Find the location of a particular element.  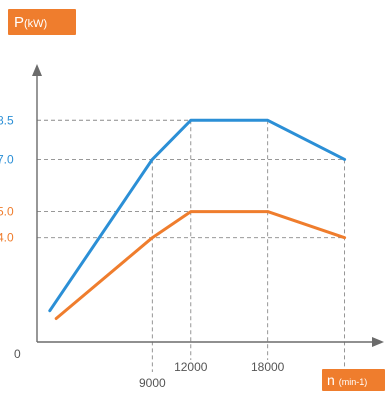

x-axis-title-badge: n (min-1) is located at coordinates (353, 380).